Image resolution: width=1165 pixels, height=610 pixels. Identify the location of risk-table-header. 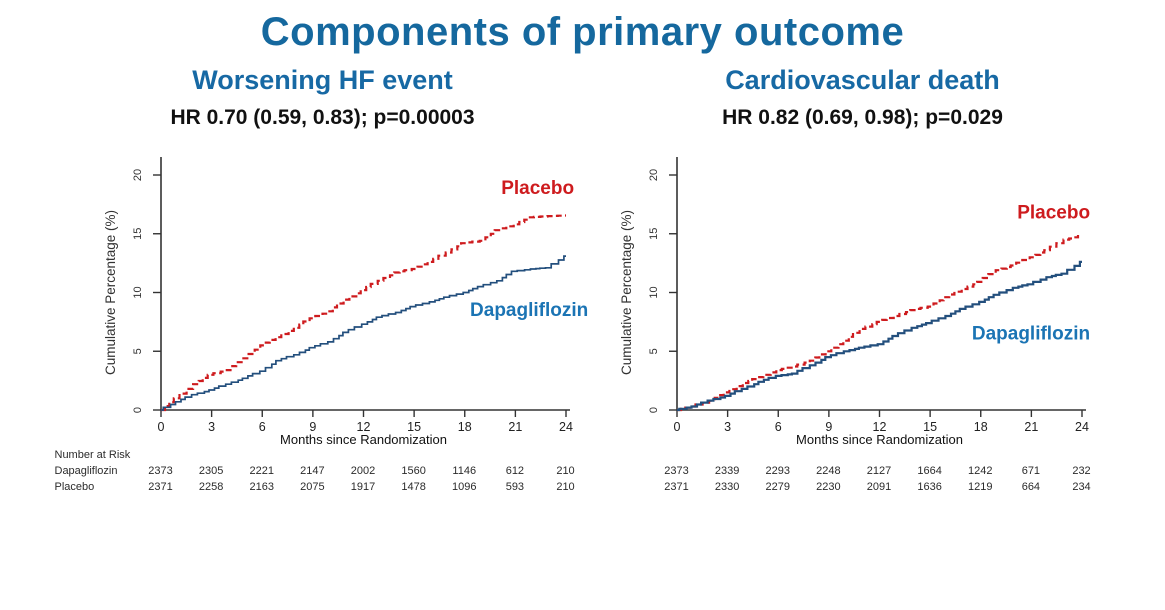
(863, 456).